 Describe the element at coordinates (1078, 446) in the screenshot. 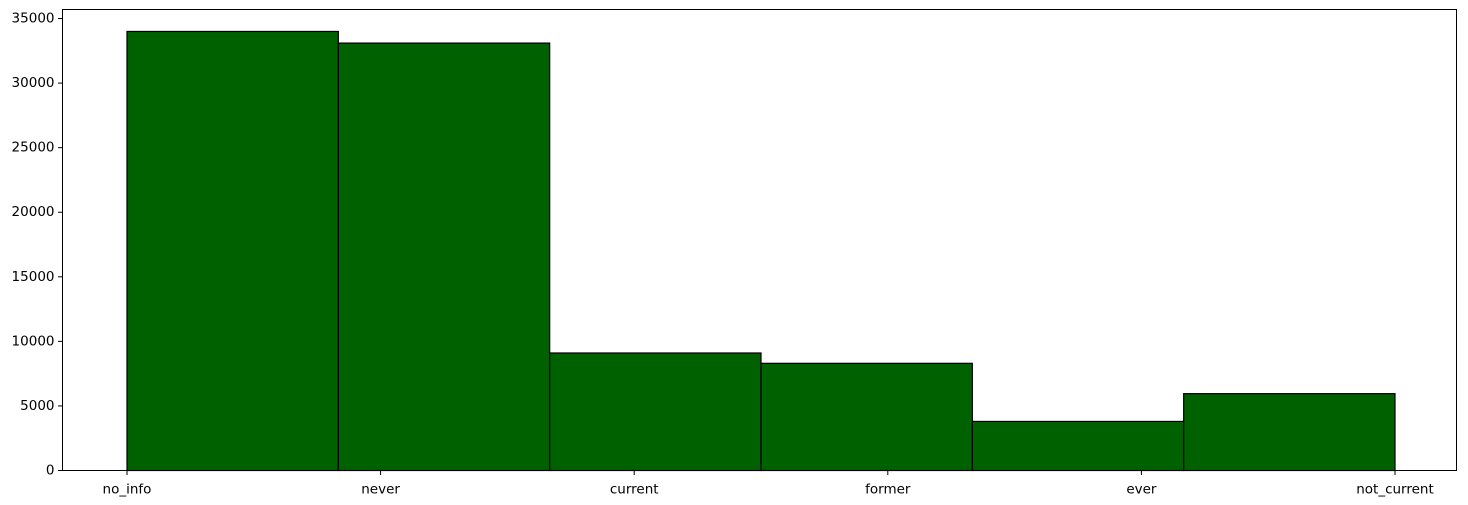

I see `bar-ever` at that location.